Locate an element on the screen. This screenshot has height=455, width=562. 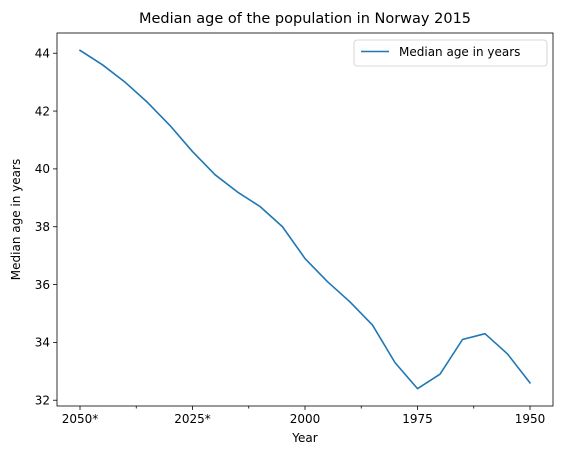
y-tick-label: 34 is located at coordinates (42, 343).